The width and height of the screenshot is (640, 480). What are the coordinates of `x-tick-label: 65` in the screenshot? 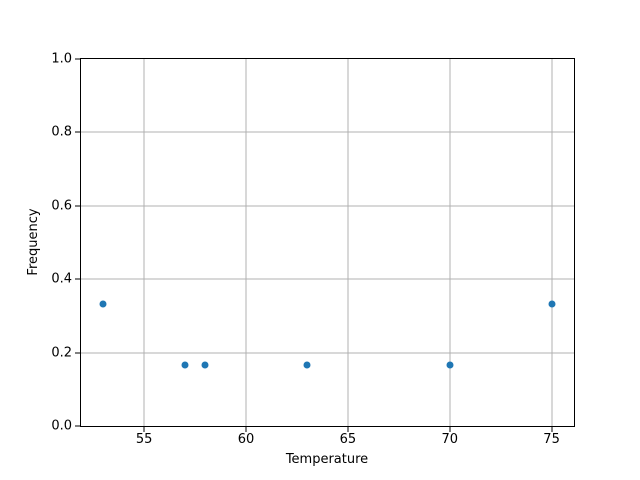 It's located at (348, 439).